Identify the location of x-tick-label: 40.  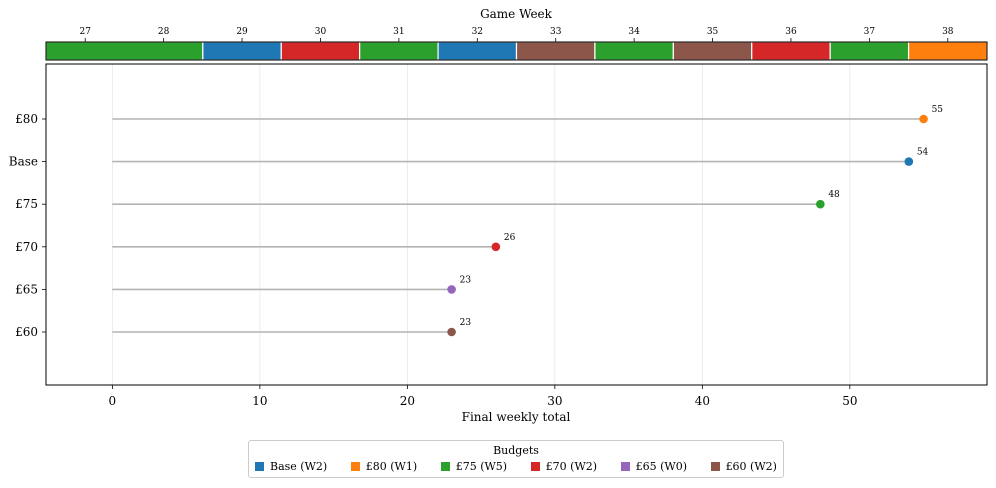
(702, 401).